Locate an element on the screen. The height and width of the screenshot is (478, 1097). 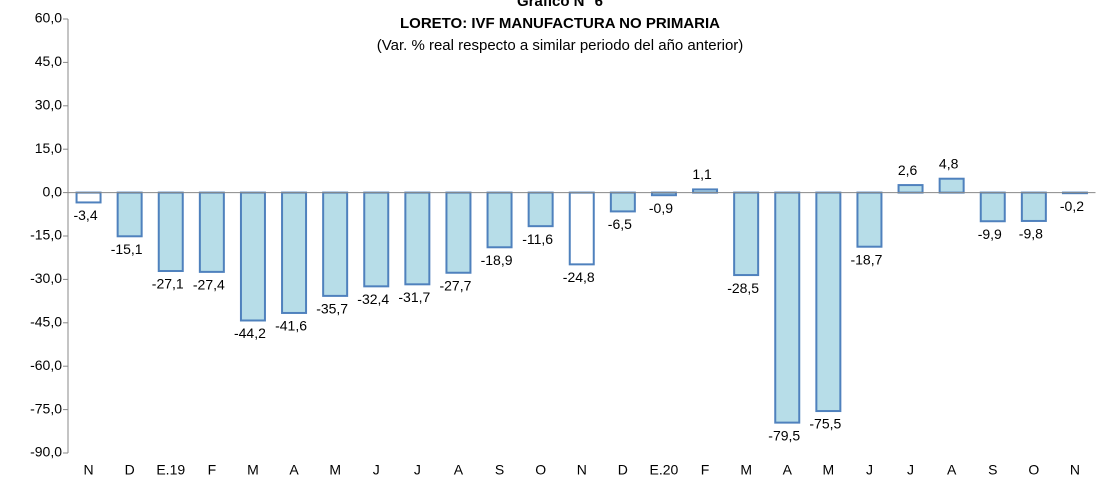
value-label: -15,1 is located at coordinates (127, 249).